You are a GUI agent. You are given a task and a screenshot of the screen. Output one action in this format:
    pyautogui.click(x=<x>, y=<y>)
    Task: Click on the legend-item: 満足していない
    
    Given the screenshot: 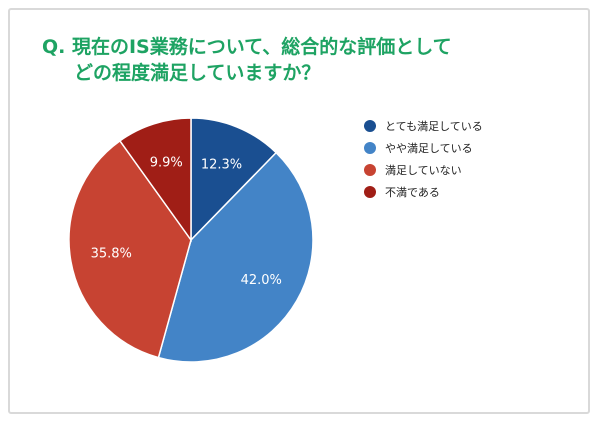 What is the action you would take?
    pyautogui.click(x=423, y=169)
    